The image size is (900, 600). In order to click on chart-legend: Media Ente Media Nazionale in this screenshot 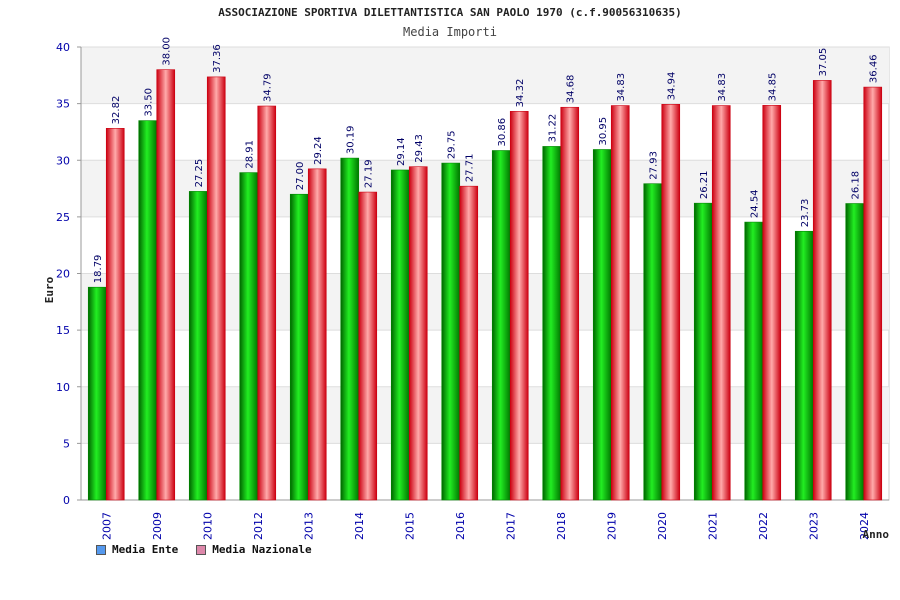, I will do `click(204, 549)`.